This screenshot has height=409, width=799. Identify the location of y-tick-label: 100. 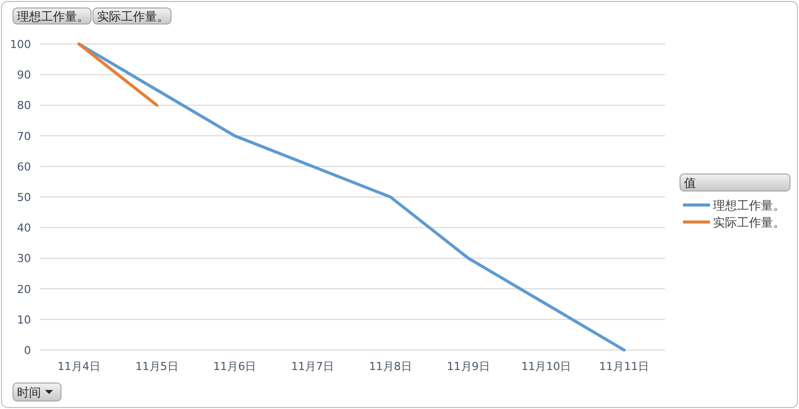
(20, 44).